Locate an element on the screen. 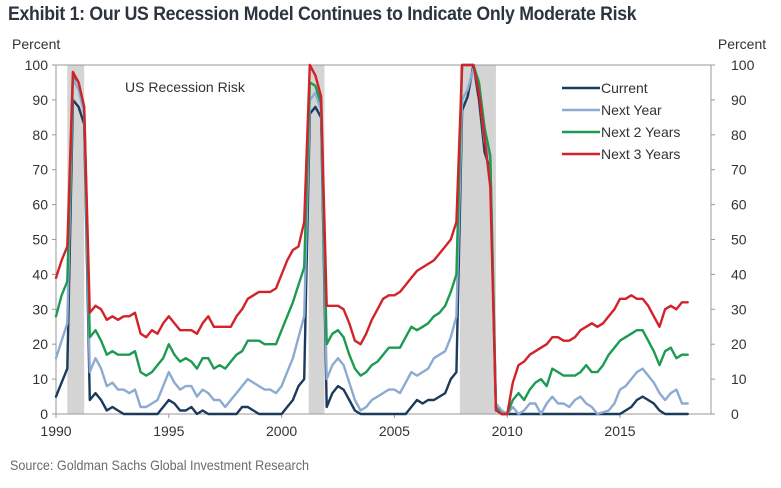 This screenshot has height=488, width=781. y-tick-label-right: 60 is located at coordinates (739, 205).